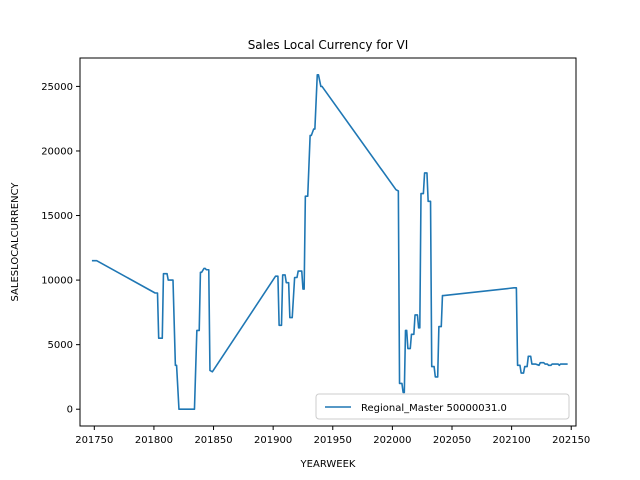 This screenshot has height=480, width=640. Describe the element at coordinates (452, 440) in the screenshot. I see `x-tick-label: 202050` at that location.